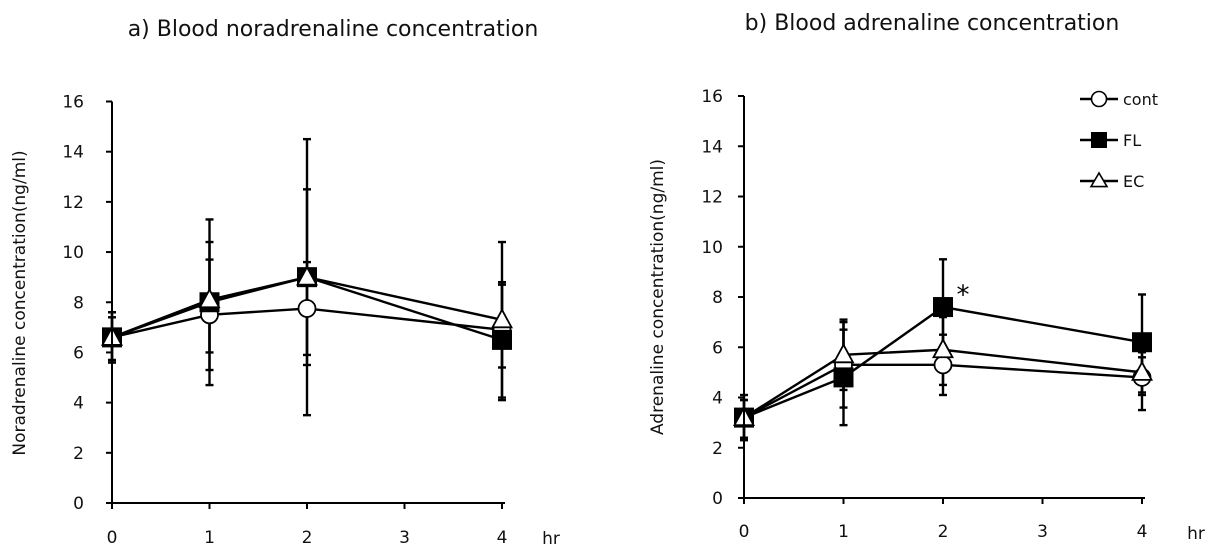 This screenshot has width=1211, height=545. What do you see at coordinates (78, 404) in the screenshot?
I see `panel-0-y-tick-label: 4` at bounding box center [78, 404].